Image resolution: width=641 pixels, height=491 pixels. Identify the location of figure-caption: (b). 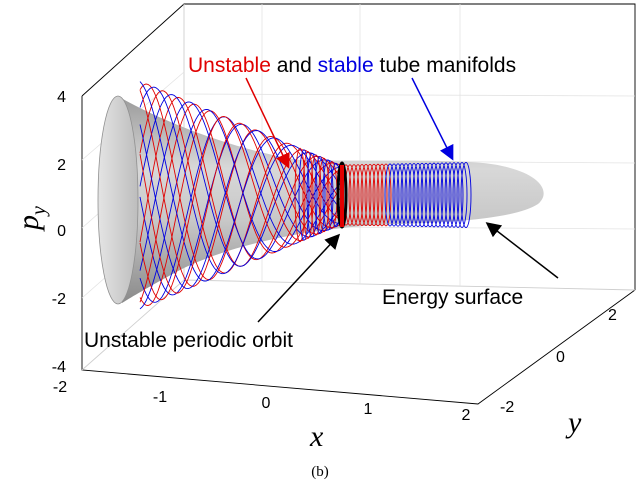
(320, 472).